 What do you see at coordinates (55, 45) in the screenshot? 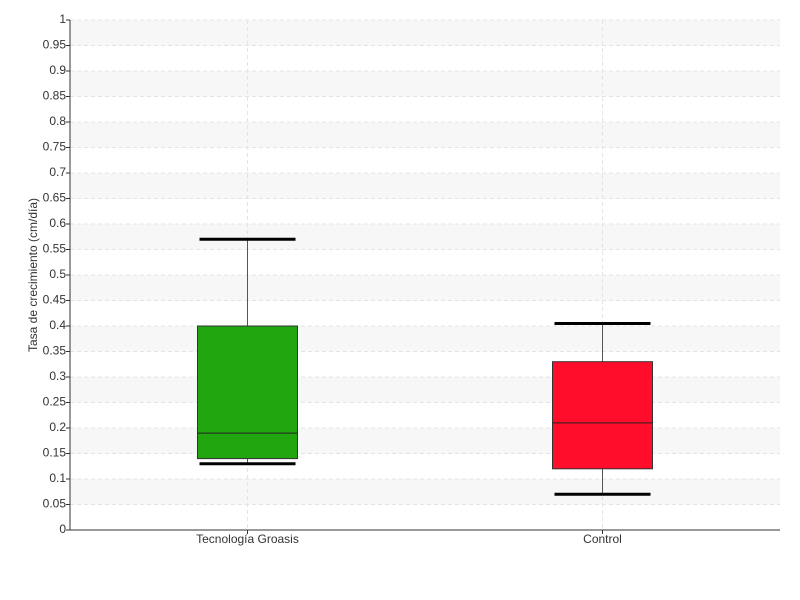
I see `y-tick-label: 0.95` at bounding box center [55, 45].